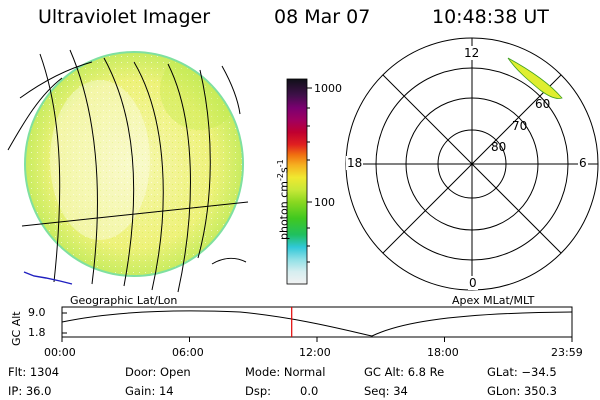  What do you see at coordinates (520, 126) in the screenshot?
I see `mlat-label-70: 70` at bounding box center [520, 126].